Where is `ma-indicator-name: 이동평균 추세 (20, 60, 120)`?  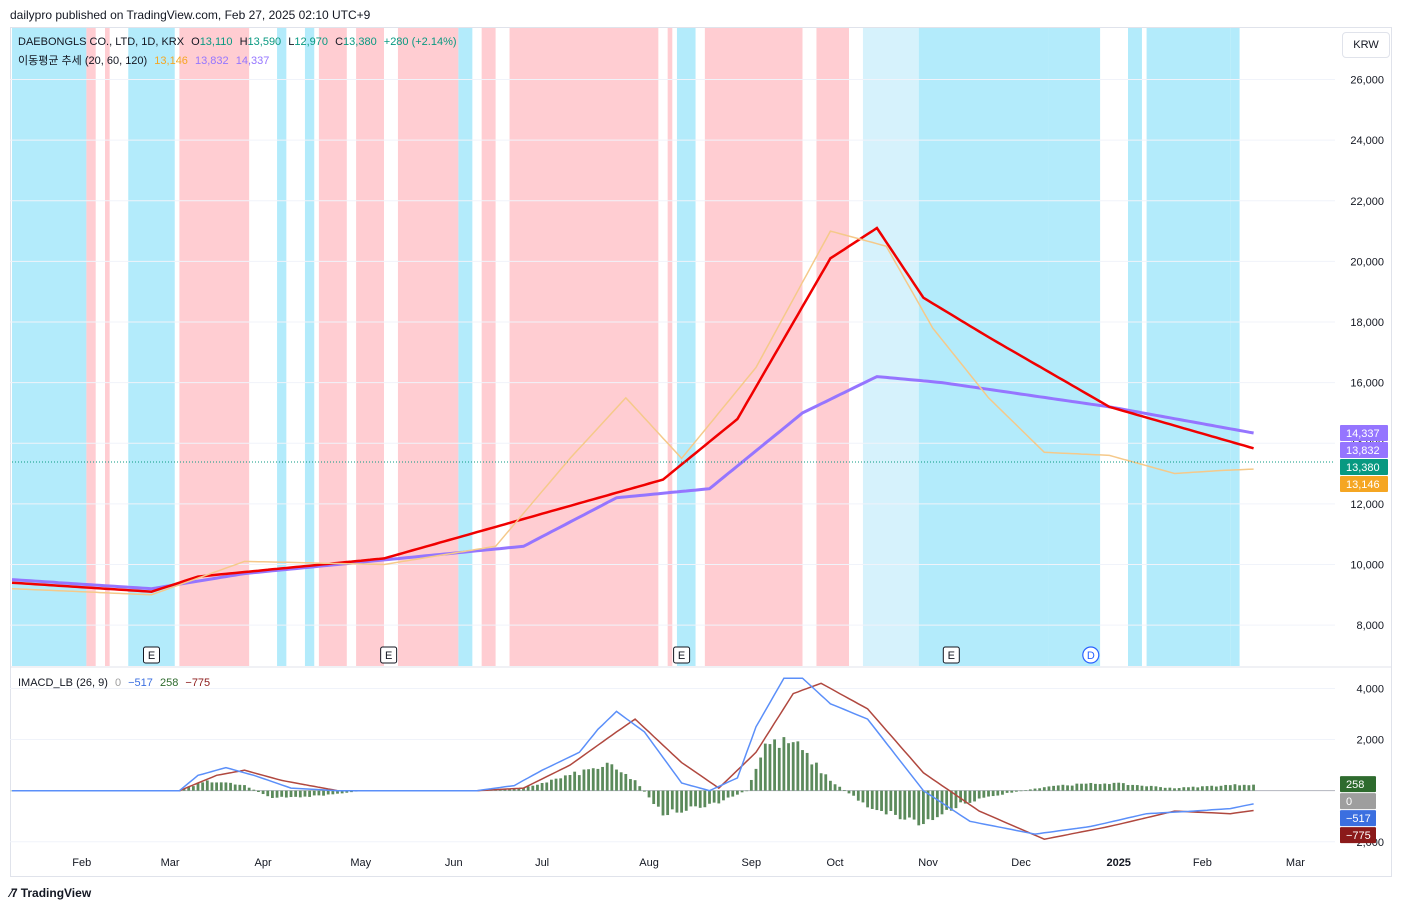 ma-indicator-name: 이동평균 추세 (20, 60, 120) is located at coordinates (83, 61).